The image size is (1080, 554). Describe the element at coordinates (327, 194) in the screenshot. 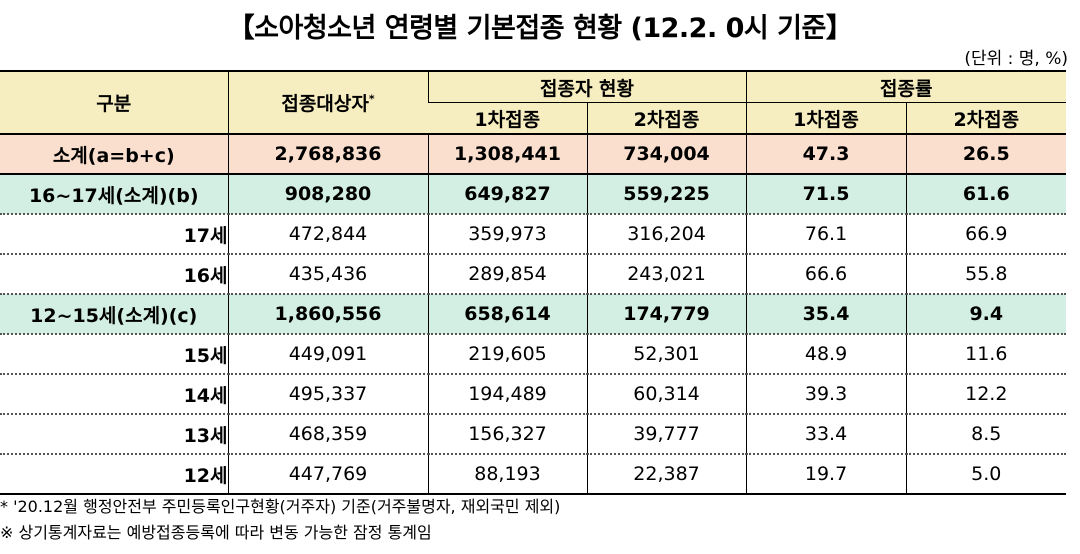

I see `cell-target: 908,280` at that location.